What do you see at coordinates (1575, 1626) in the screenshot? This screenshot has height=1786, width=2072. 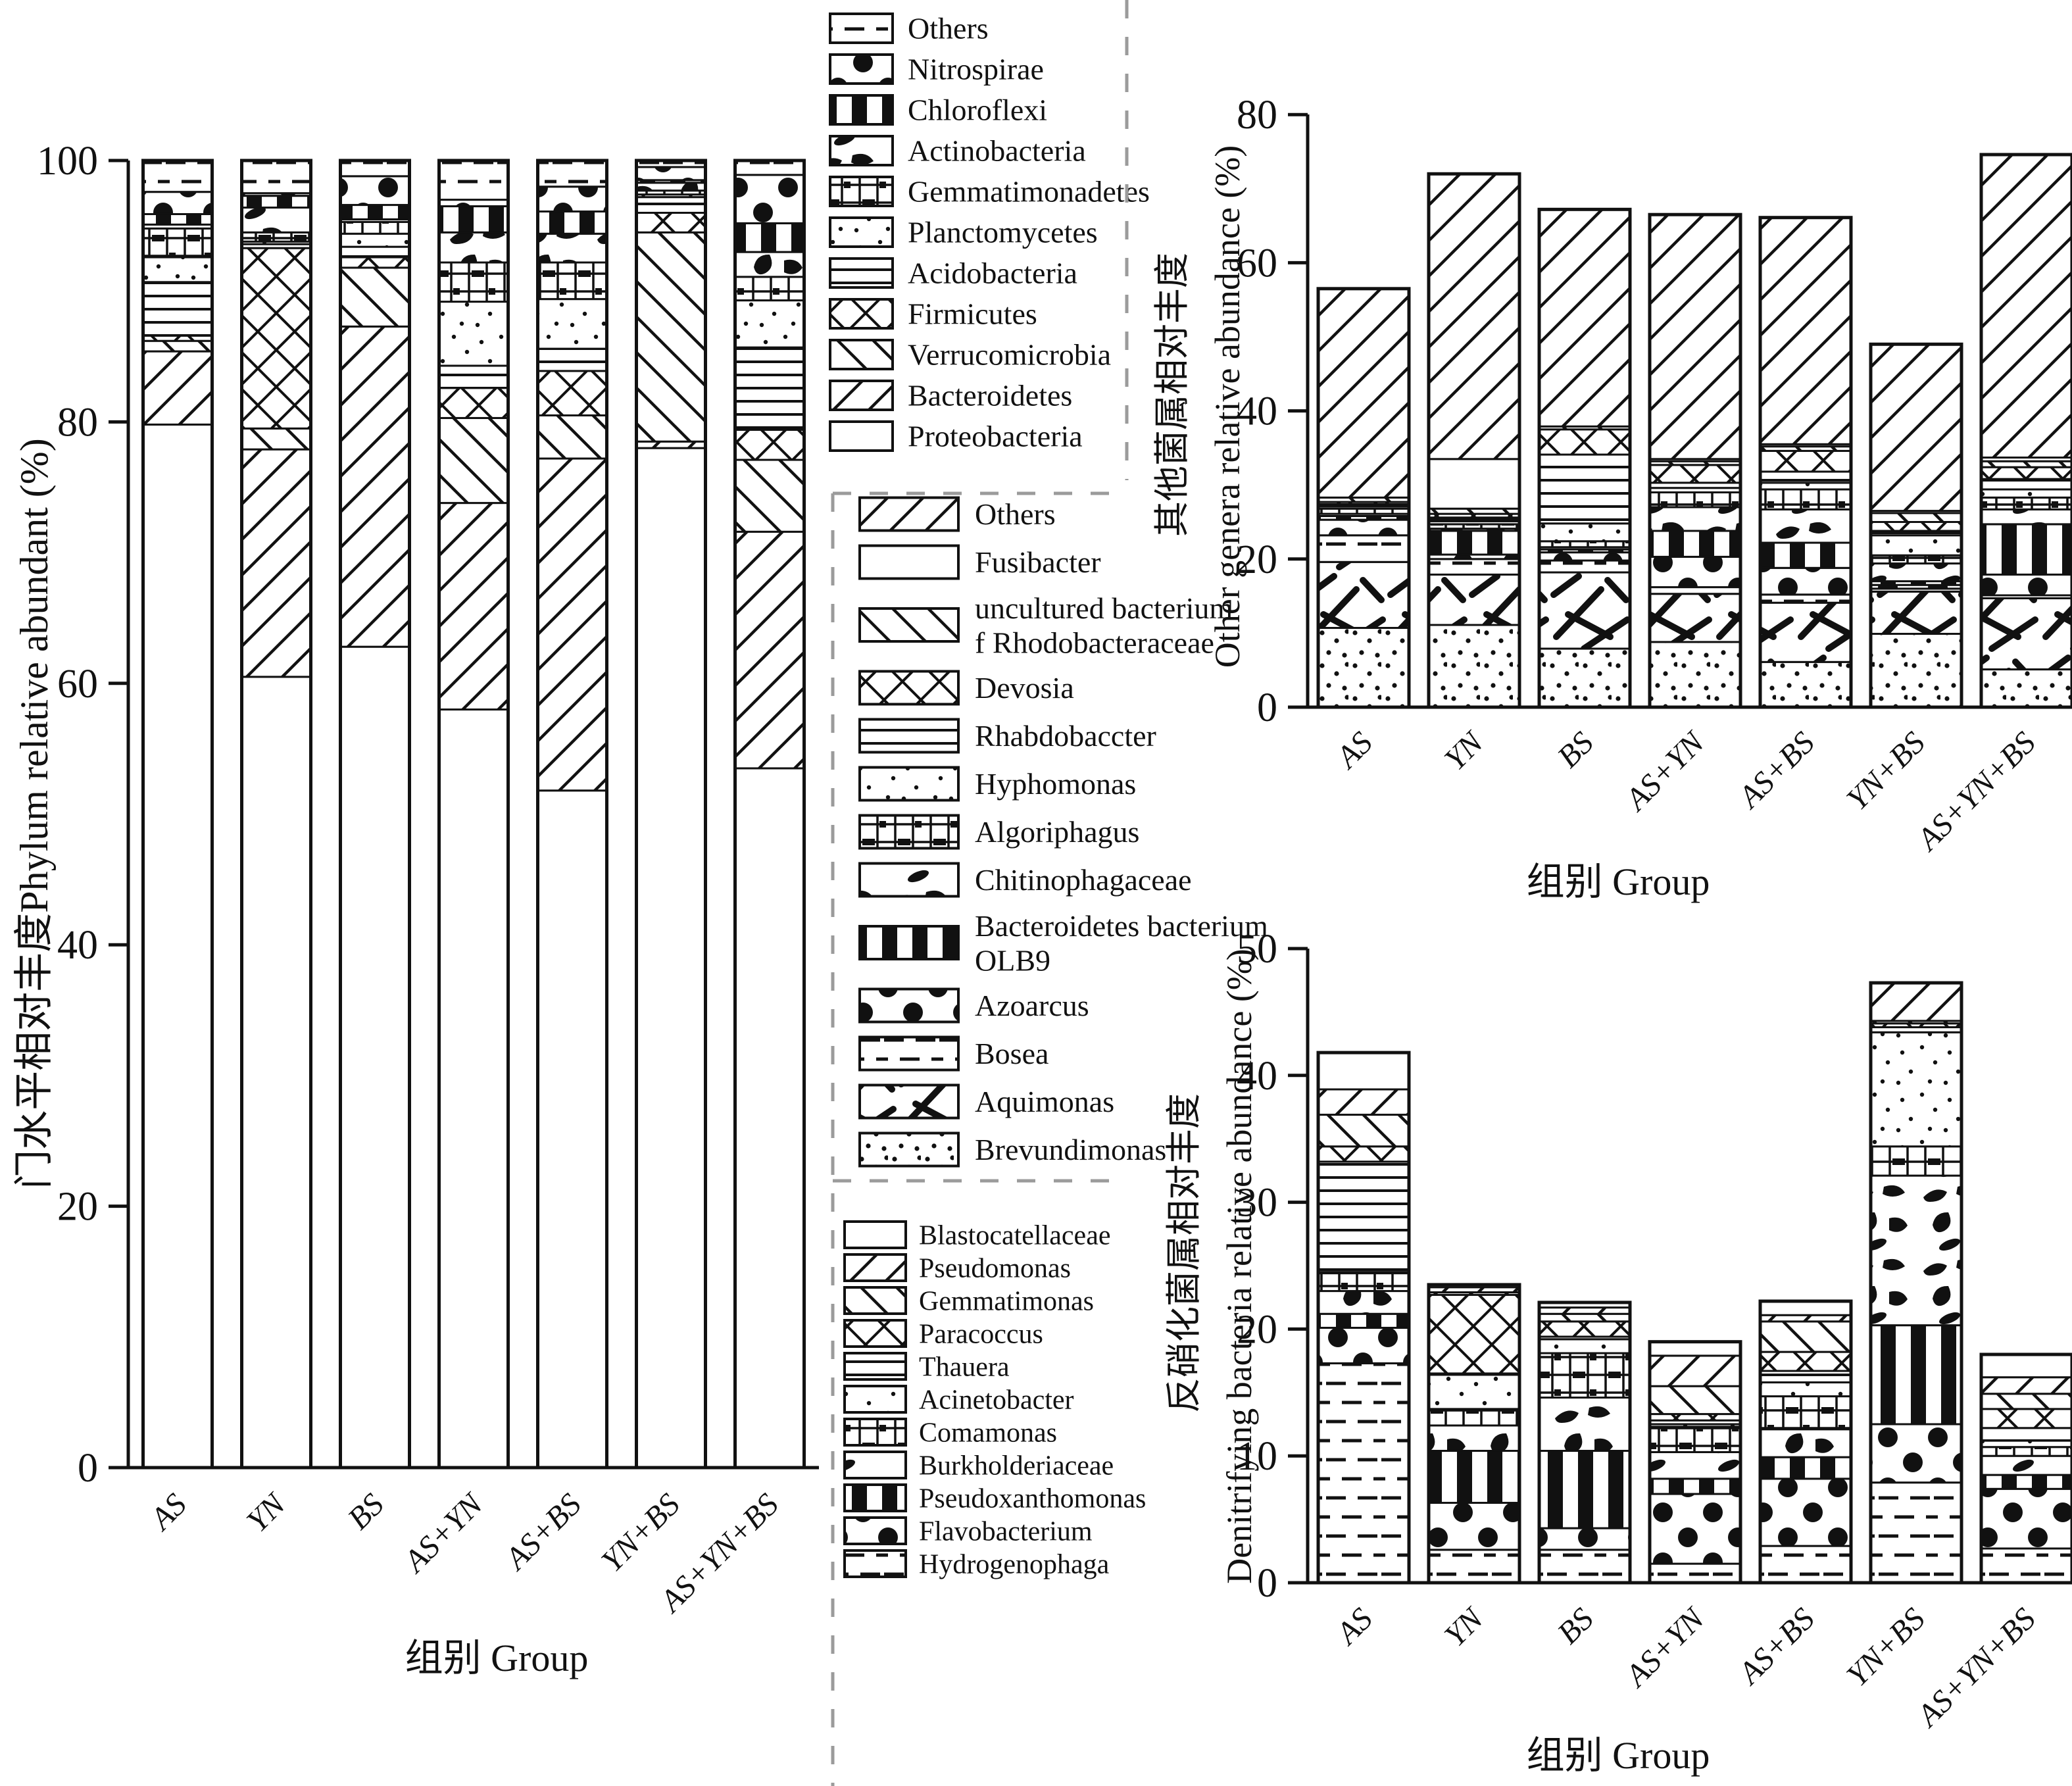 I see `x-tick-label: BS` at bounding box center [1575, 1626].